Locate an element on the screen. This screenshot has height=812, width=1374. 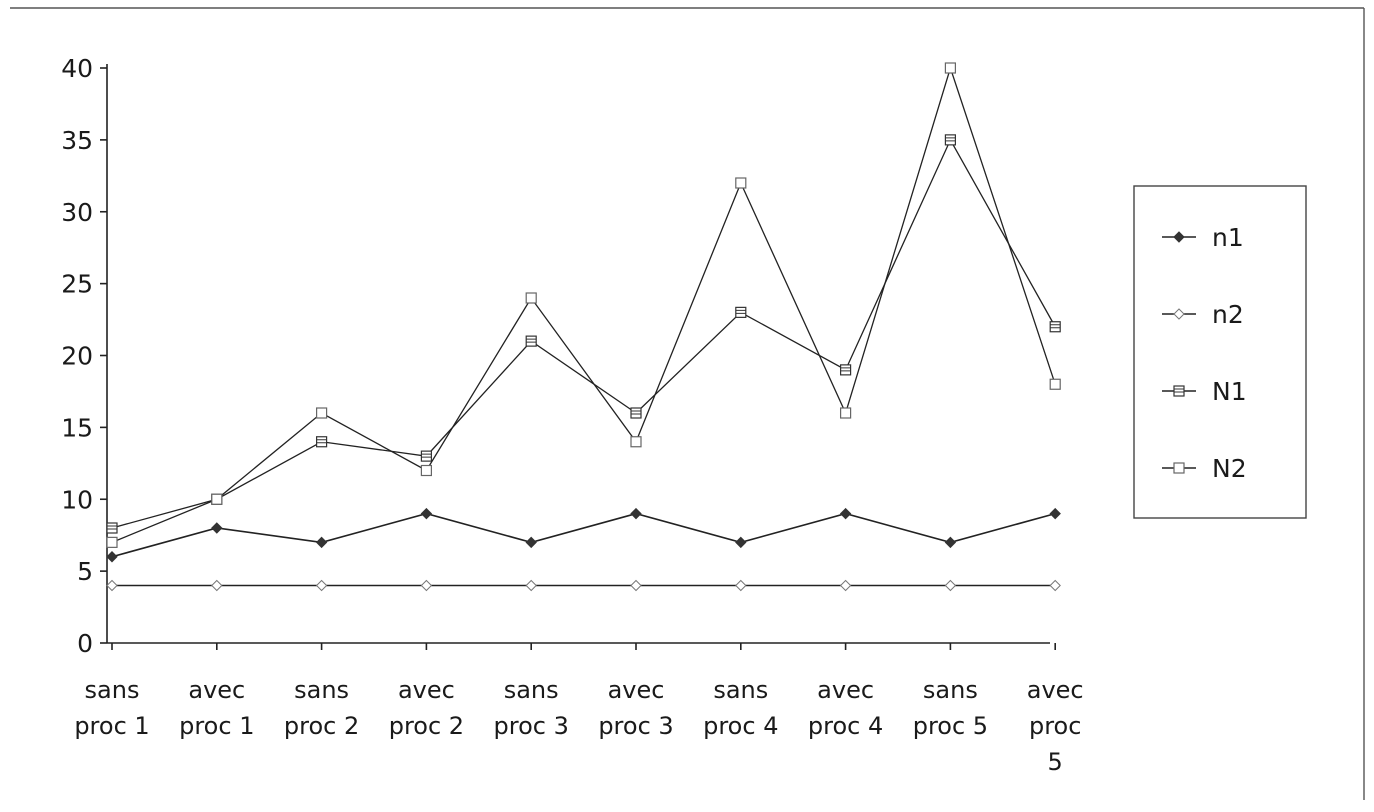
legend-marker-n1 is located at coordinates (1179, 237).